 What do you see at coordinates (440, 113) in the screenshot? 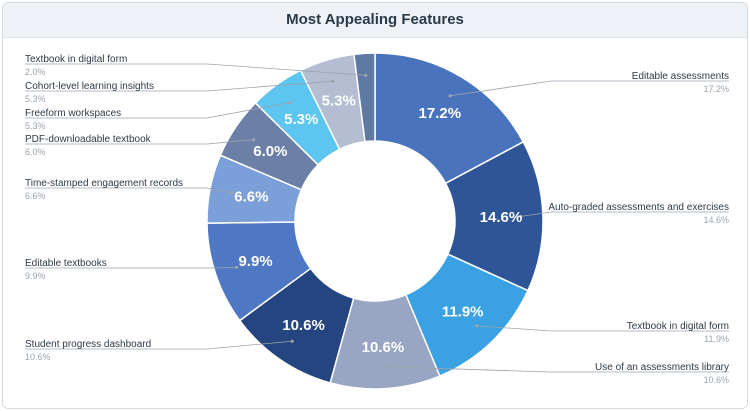
I see `slice-value-label-0: 17.2%` at bounding box center [440, 113].